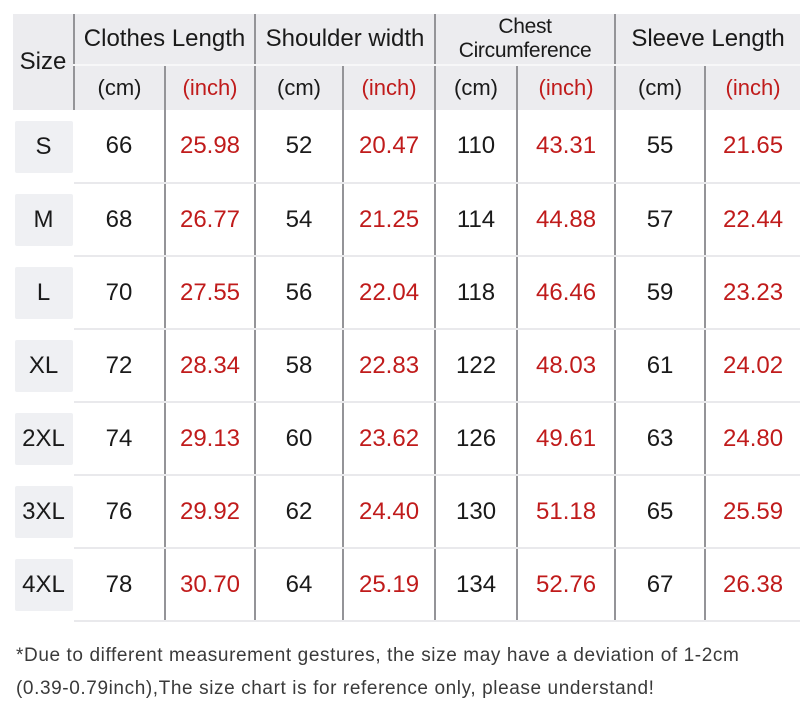  What do you see at coordinates (299, 147) in the screenshot?
I see `cm-value-cell: 52` at bounding box center [299, 147].